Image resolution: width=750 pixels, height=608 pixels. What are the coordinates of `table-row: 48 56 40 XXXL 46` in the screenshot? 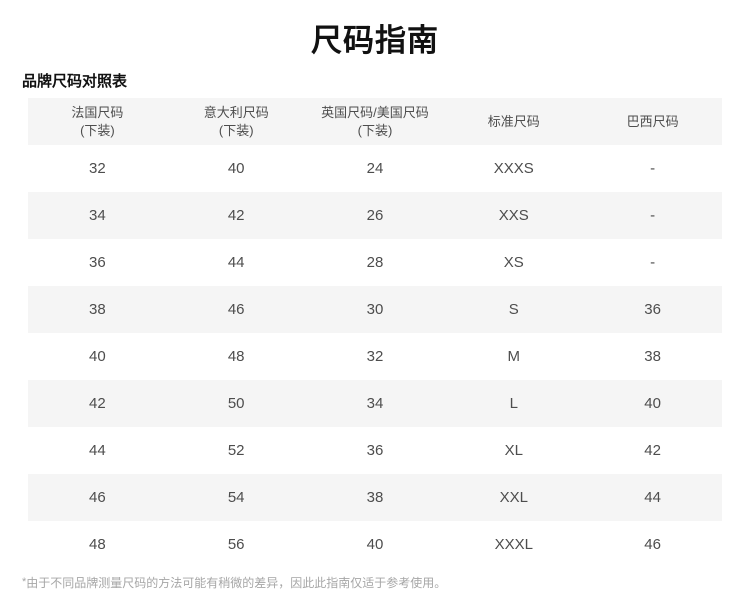 It's located at (375, 544).